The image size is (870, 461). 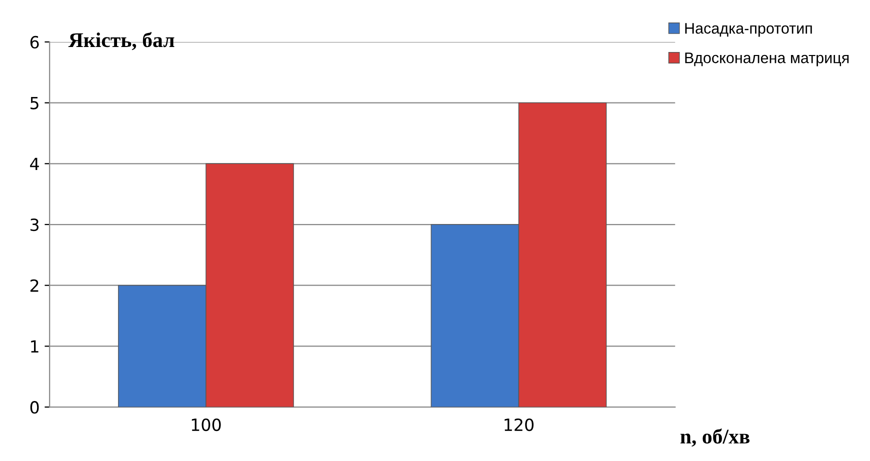 What do you see at coordinates (767, 59) in the screenshot?
I see `legend-label: Вдосконалена матриця` at bounding box center [767, 59].